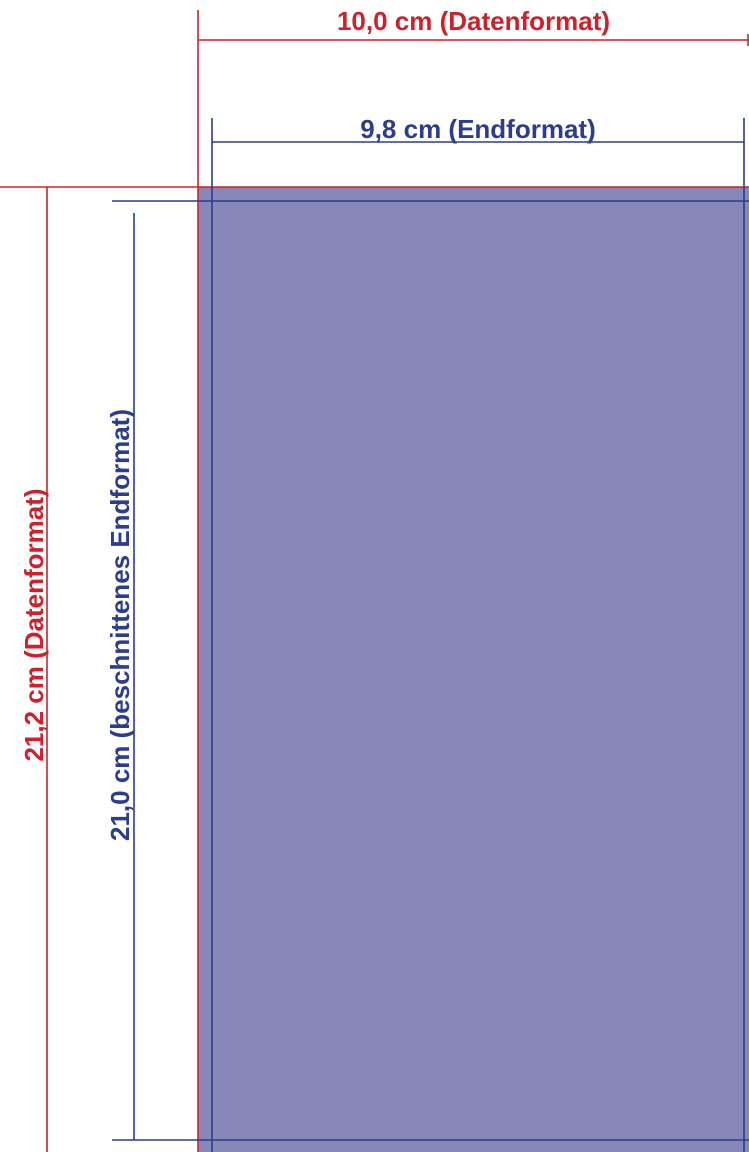 This screenshot has width=749, height=1152. What do you see at coordinates (120, 625) in the screenshot?
I see `final-height-label: 21,0 cm (beschnittenes Endformat)` at bounding box center [120, 625].